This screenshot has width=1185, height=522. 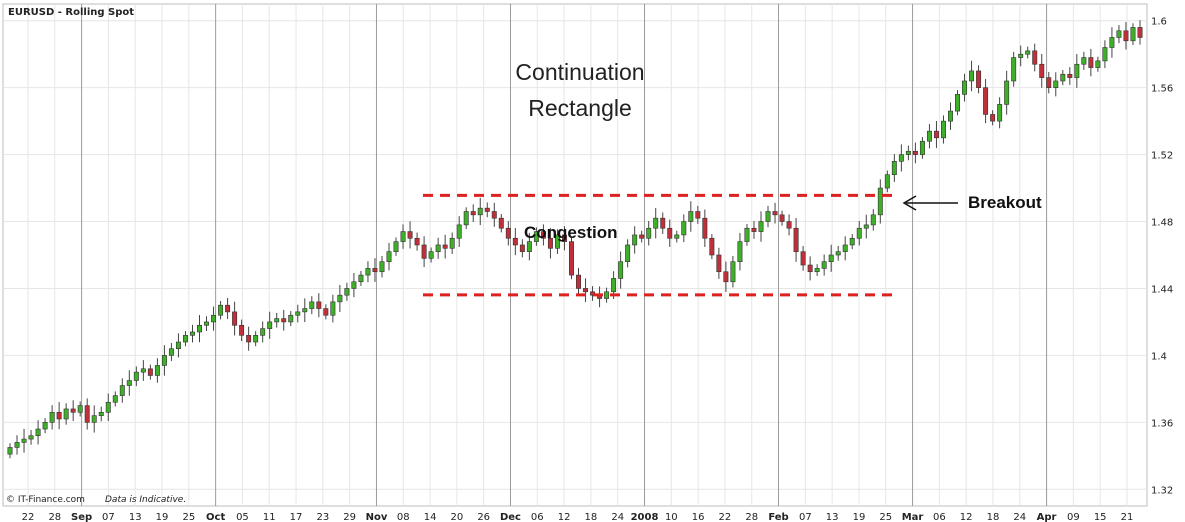 What do you see at coordinates (403, 517) in the screenshot?
I see `x-tick-label: 08` at bounding box center [403, 517].